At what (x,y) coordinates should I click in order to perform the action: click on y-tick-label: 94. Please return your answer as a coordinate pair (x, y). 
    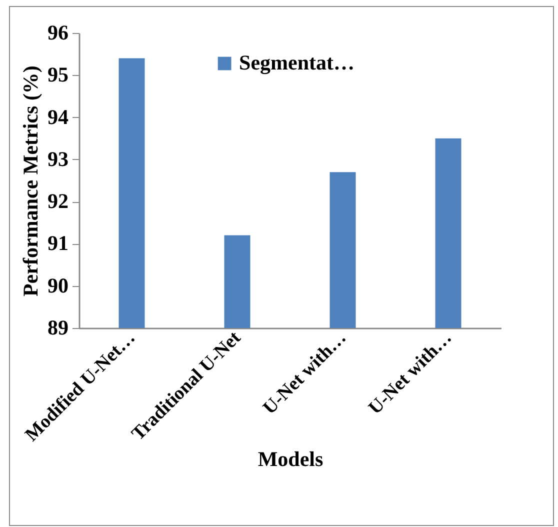
    Looking at the image, I should click on (58, 116).